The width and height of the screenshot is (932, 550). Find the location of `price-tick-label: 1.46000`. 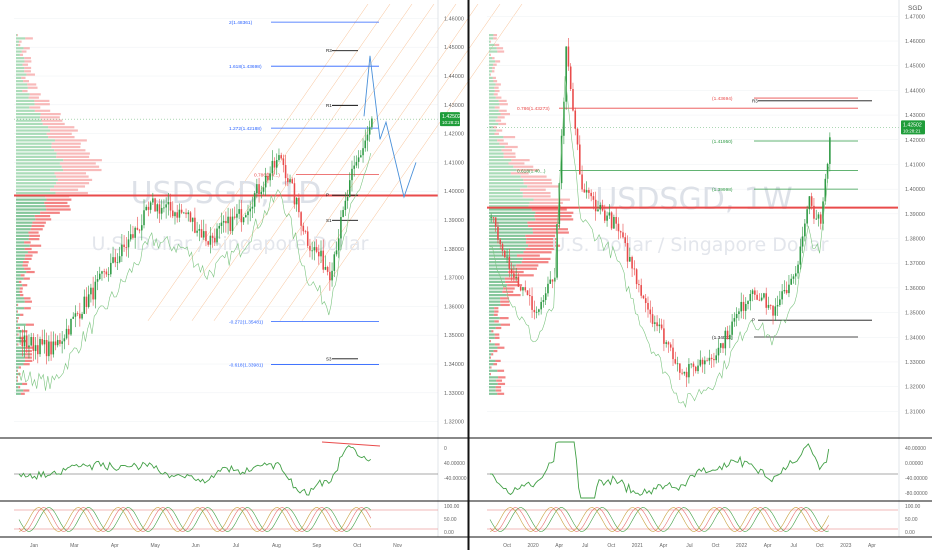

price-tick-label: 1.46000 is located at coordinates (454, 19).